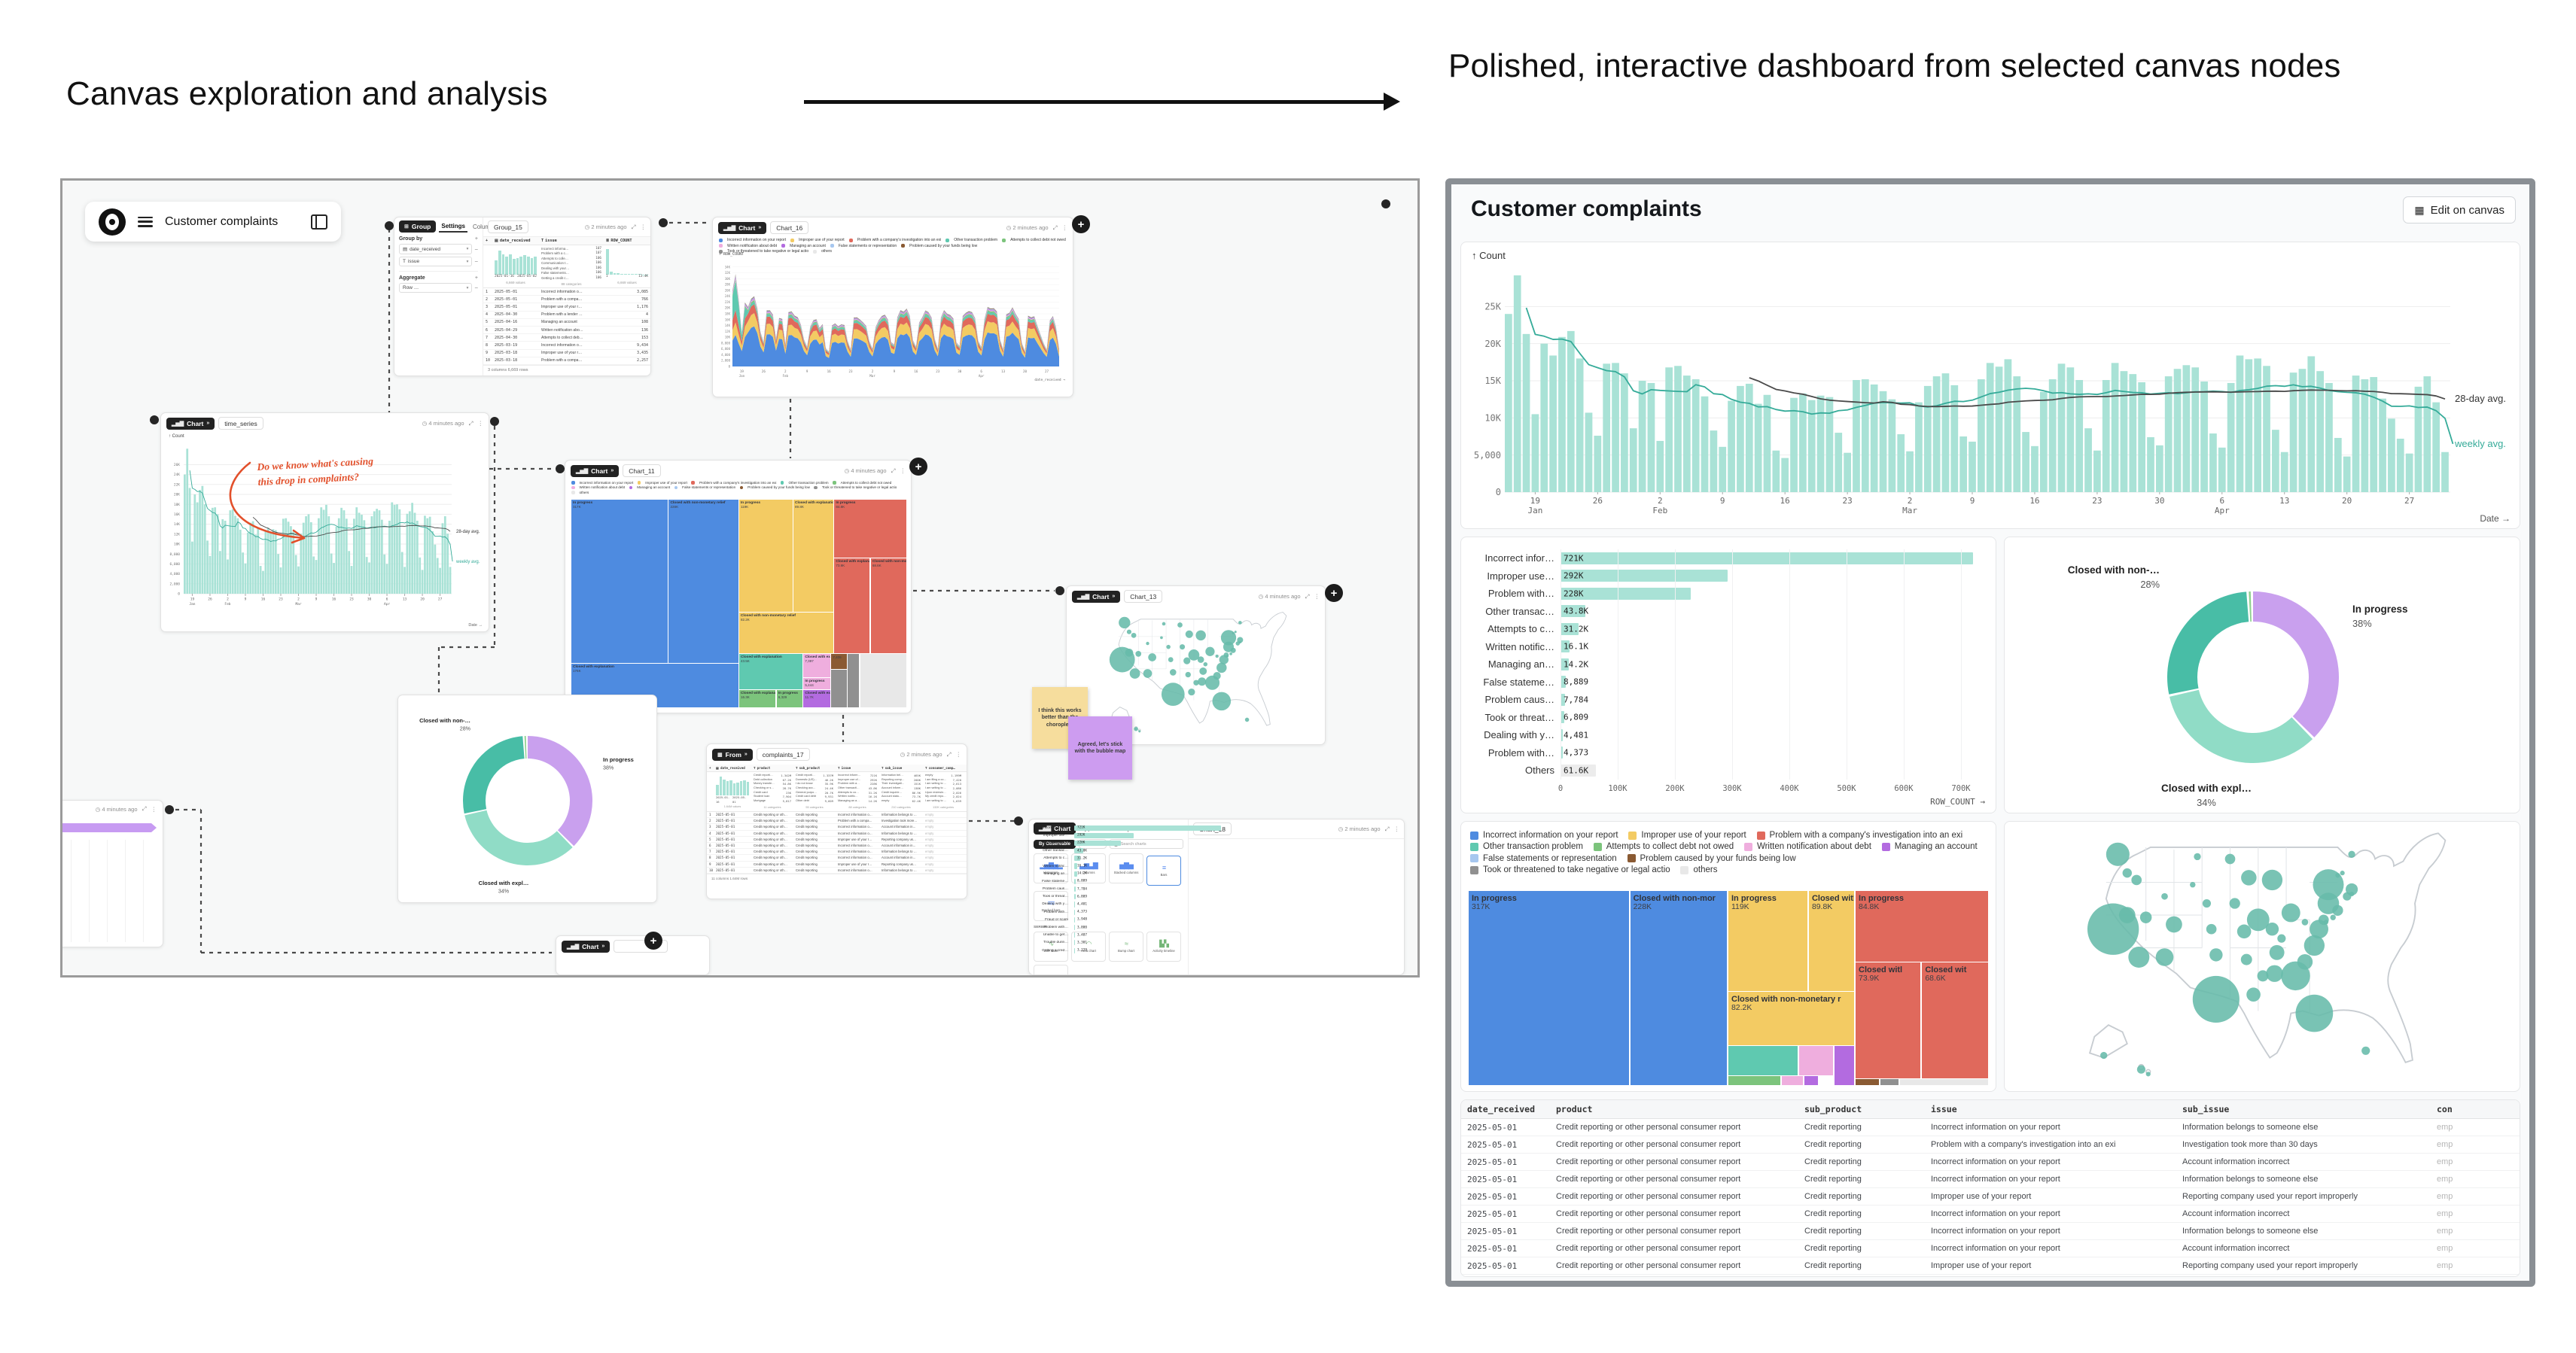 Image resolution: width=2576 pixels, height=1353 pixels. Describe the element at coordinates (439, 288) in the screenshot. I see `aggregate-select: Row … ▾ −` at that location.